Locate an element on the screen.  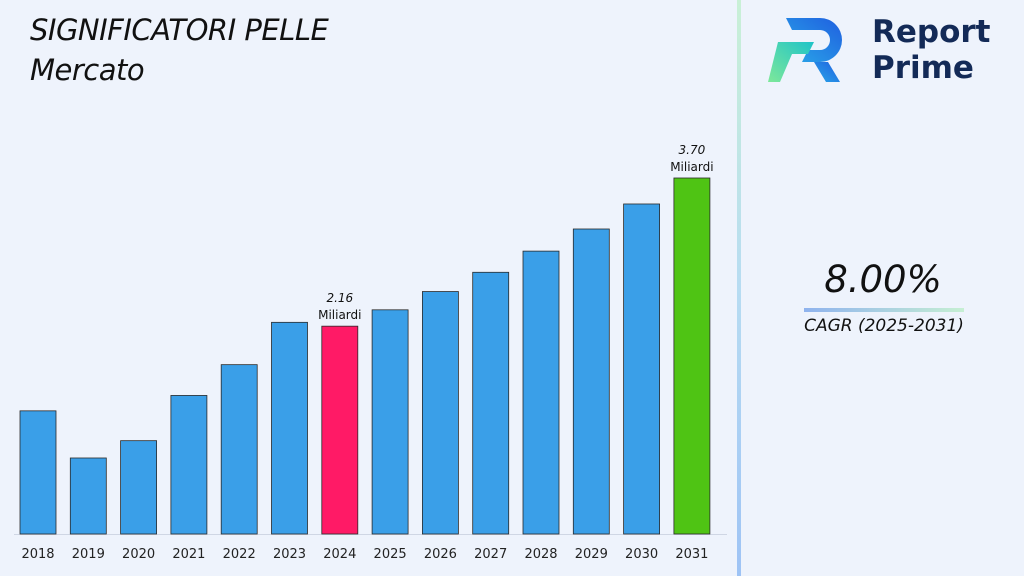
cagr-label: CAGR (2025-2031) is located at coordinates (884, 326).